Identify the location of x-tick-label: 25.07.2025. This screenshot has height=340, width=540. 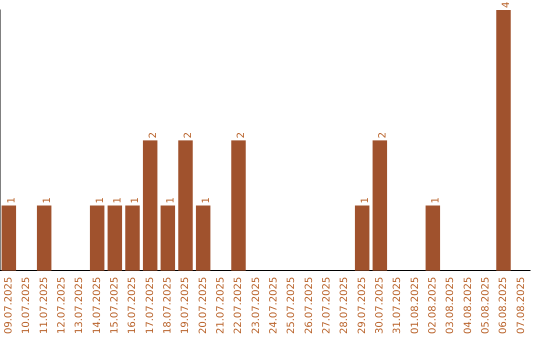
(292, 305).